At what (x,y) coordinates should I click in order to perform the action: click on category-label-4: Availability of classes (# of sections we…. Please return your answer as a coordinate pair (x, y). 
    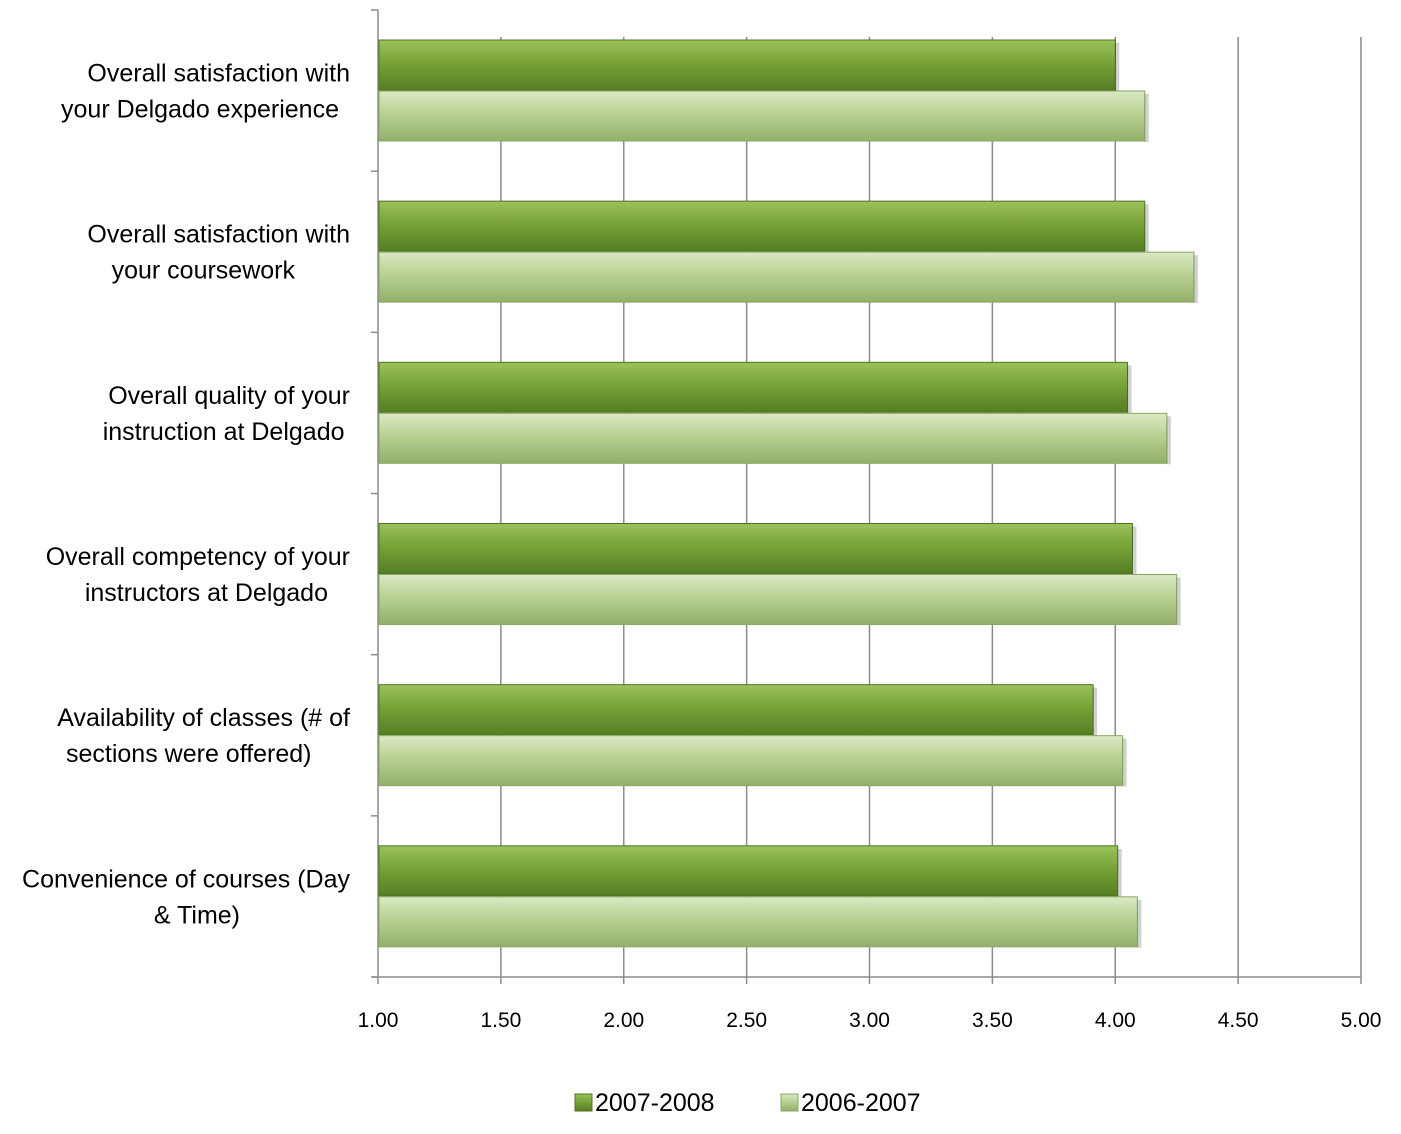
    Looking at the image, I should click on (203, 736).